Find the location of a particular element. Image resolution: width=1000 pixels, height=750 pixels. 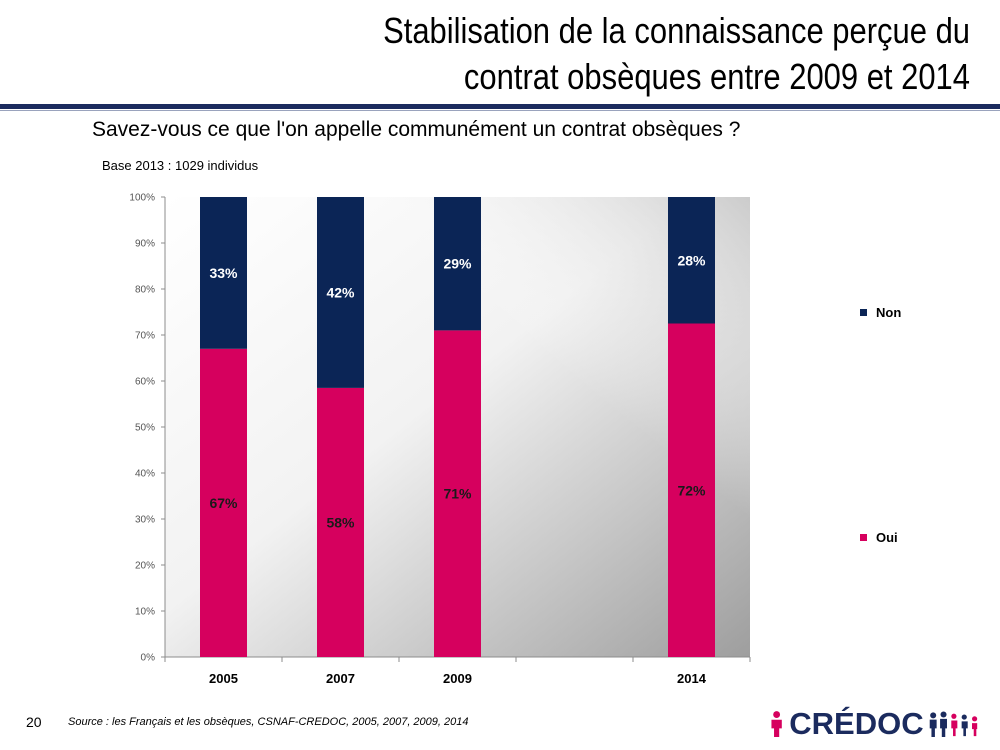

data-label-oui: 67% is located at coordinates (223, 503).